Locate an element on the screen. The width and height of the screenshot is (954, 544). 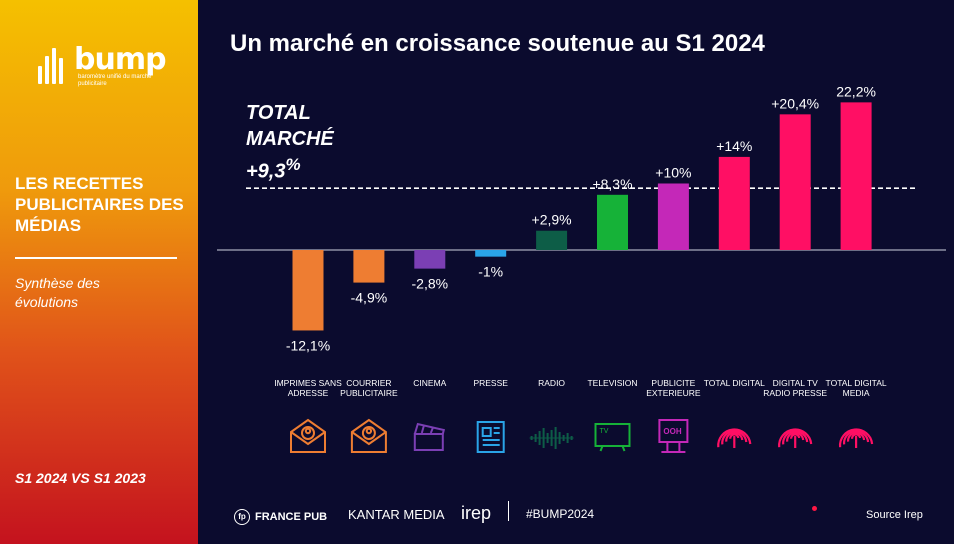
category-label: IMPRIMES SANS ADRESSE is located at coordinates (308, 388).